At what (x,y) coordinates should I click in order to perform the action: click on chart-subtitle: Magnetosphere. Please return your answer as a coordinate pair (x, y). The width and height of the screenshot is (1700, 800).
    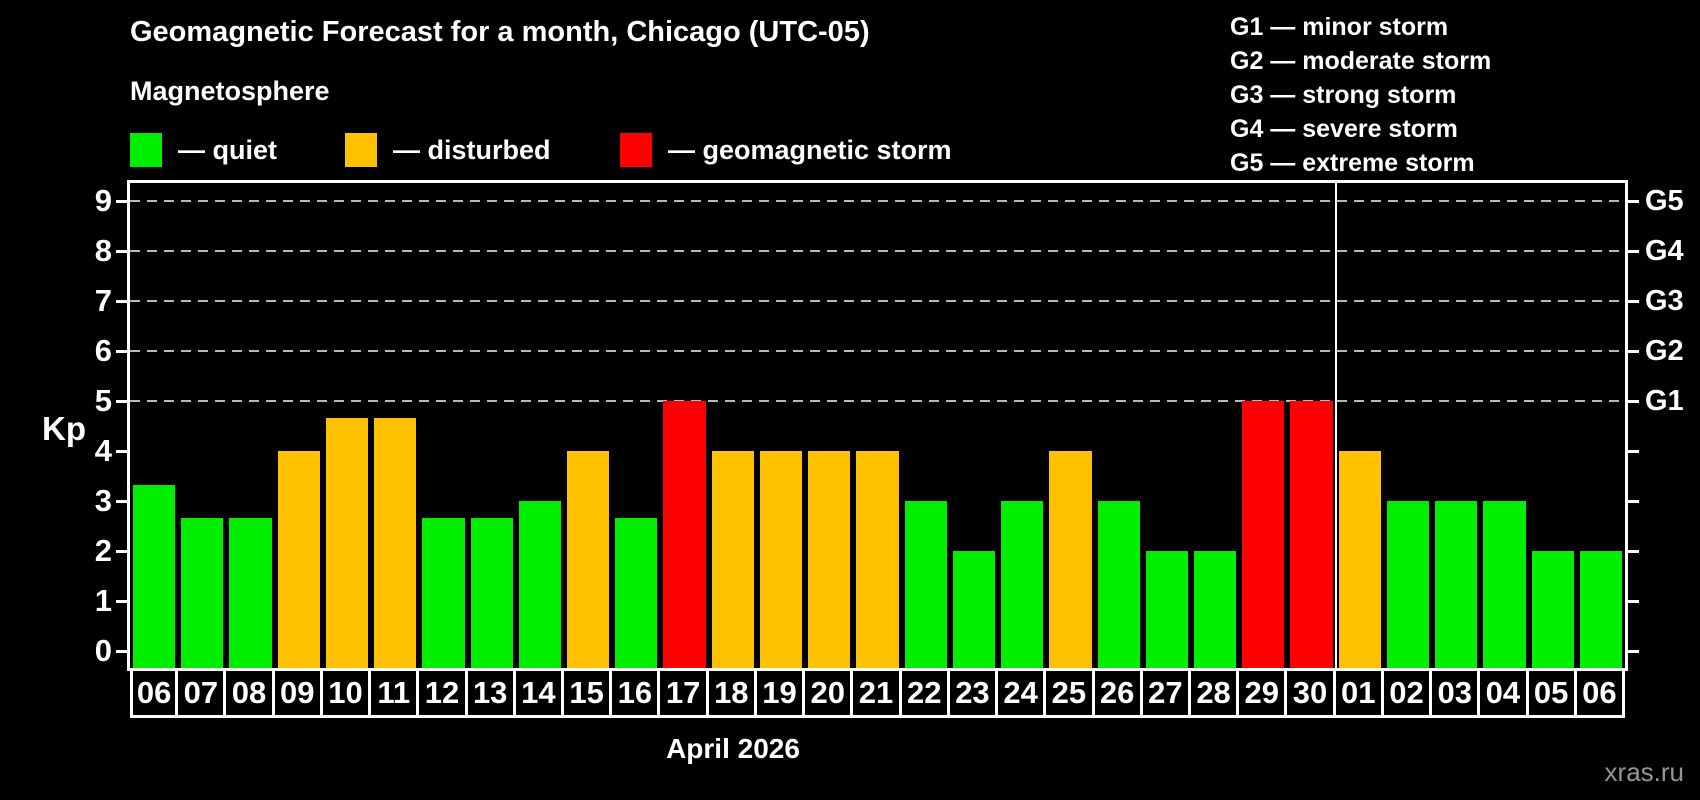
    Looking at the image, I should click on (230, 91).